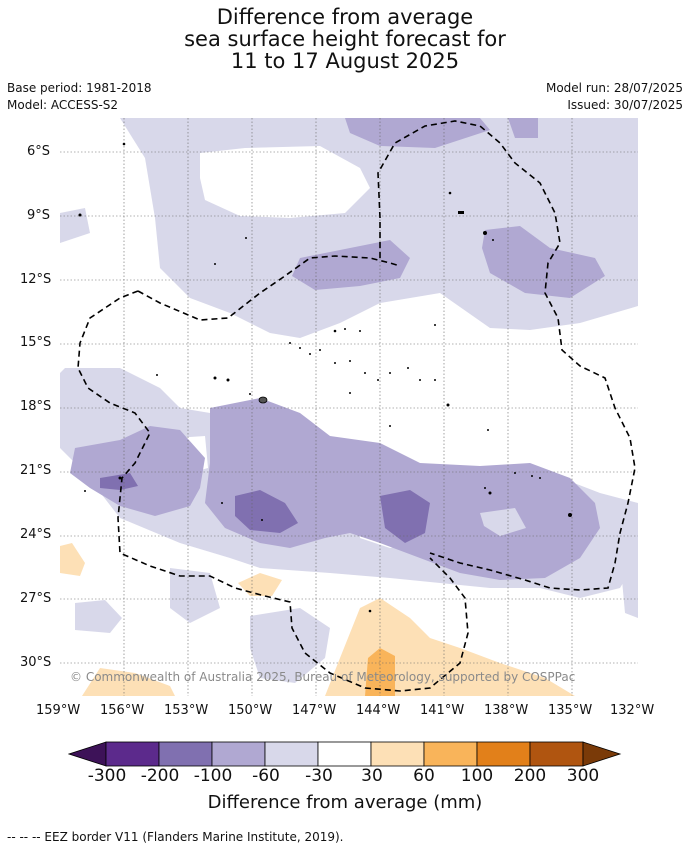  What do you see at coordinates (345, 61) in the screenshot?
I see `map-title-line-3: 11 to 17 August 2025` at bounding box center [345, 61].